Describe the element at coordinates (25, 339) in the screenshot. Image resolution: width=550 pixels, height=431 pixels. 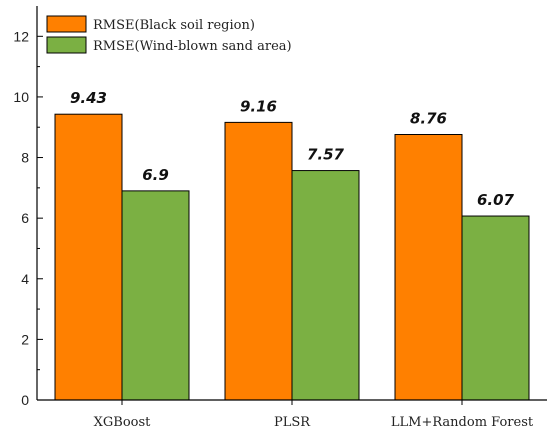
I see `y-tick-label: 2` at that location.